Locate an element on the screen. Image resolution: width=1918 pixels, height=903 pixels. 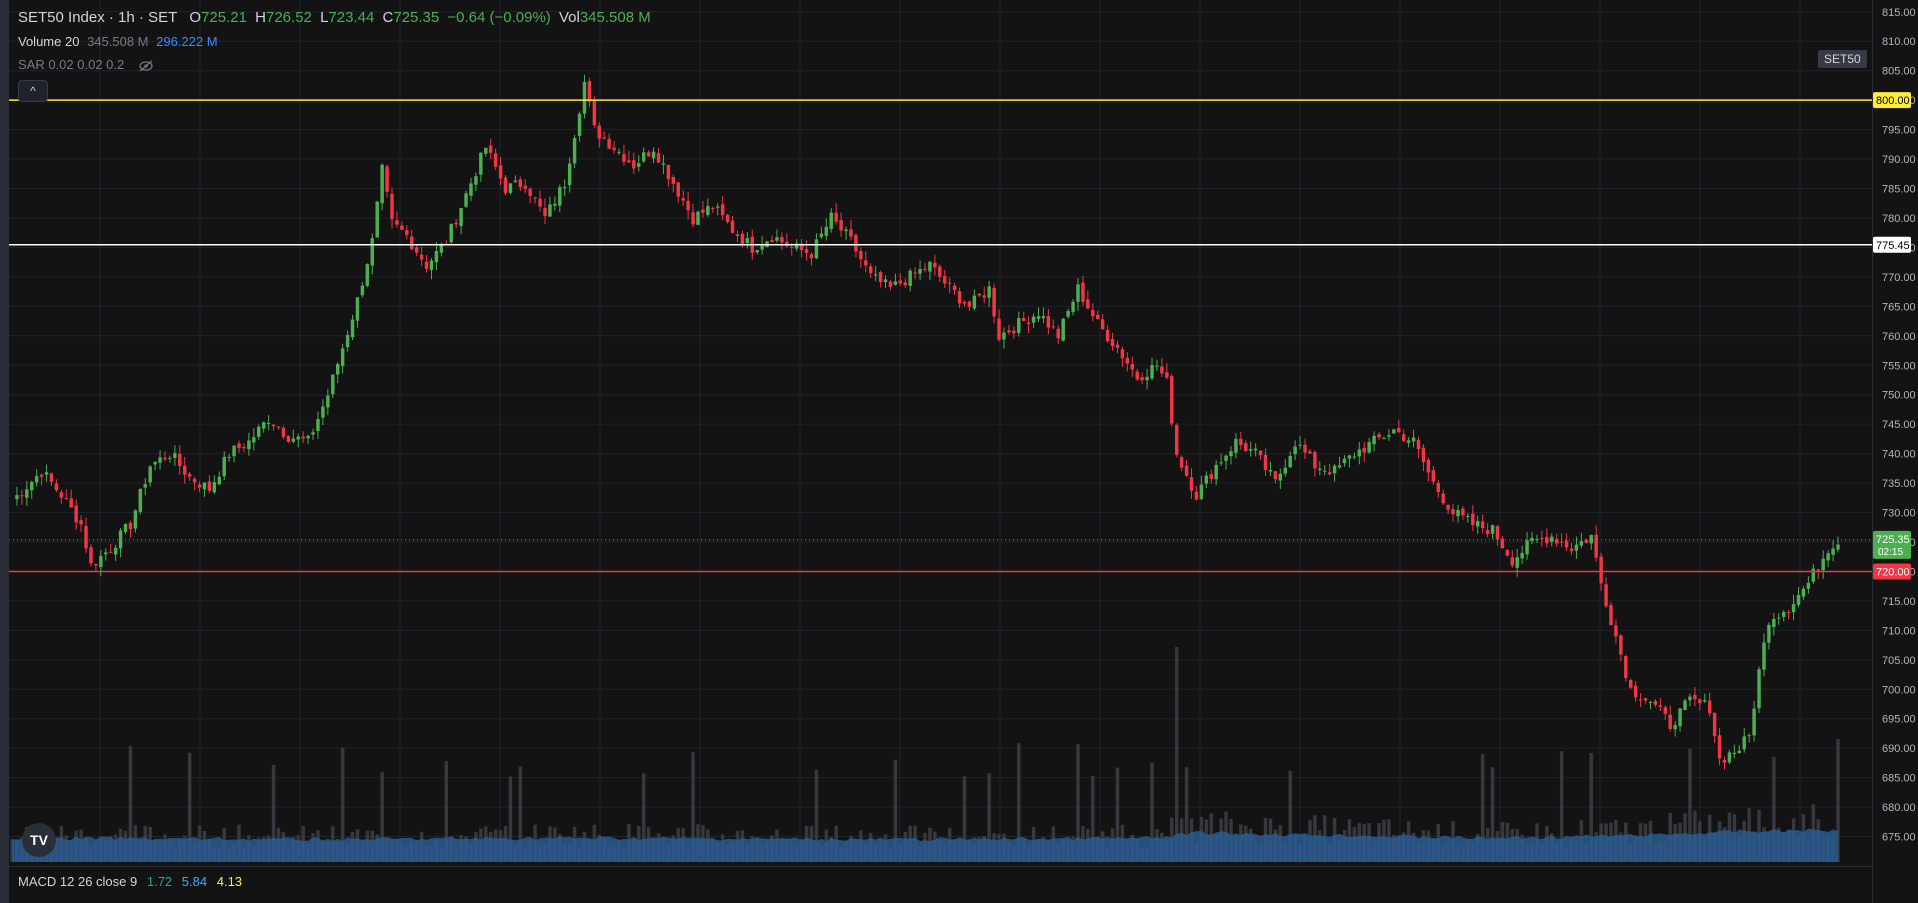
last-price-countdown: 02:15 is located at coordinates (1890, 552).